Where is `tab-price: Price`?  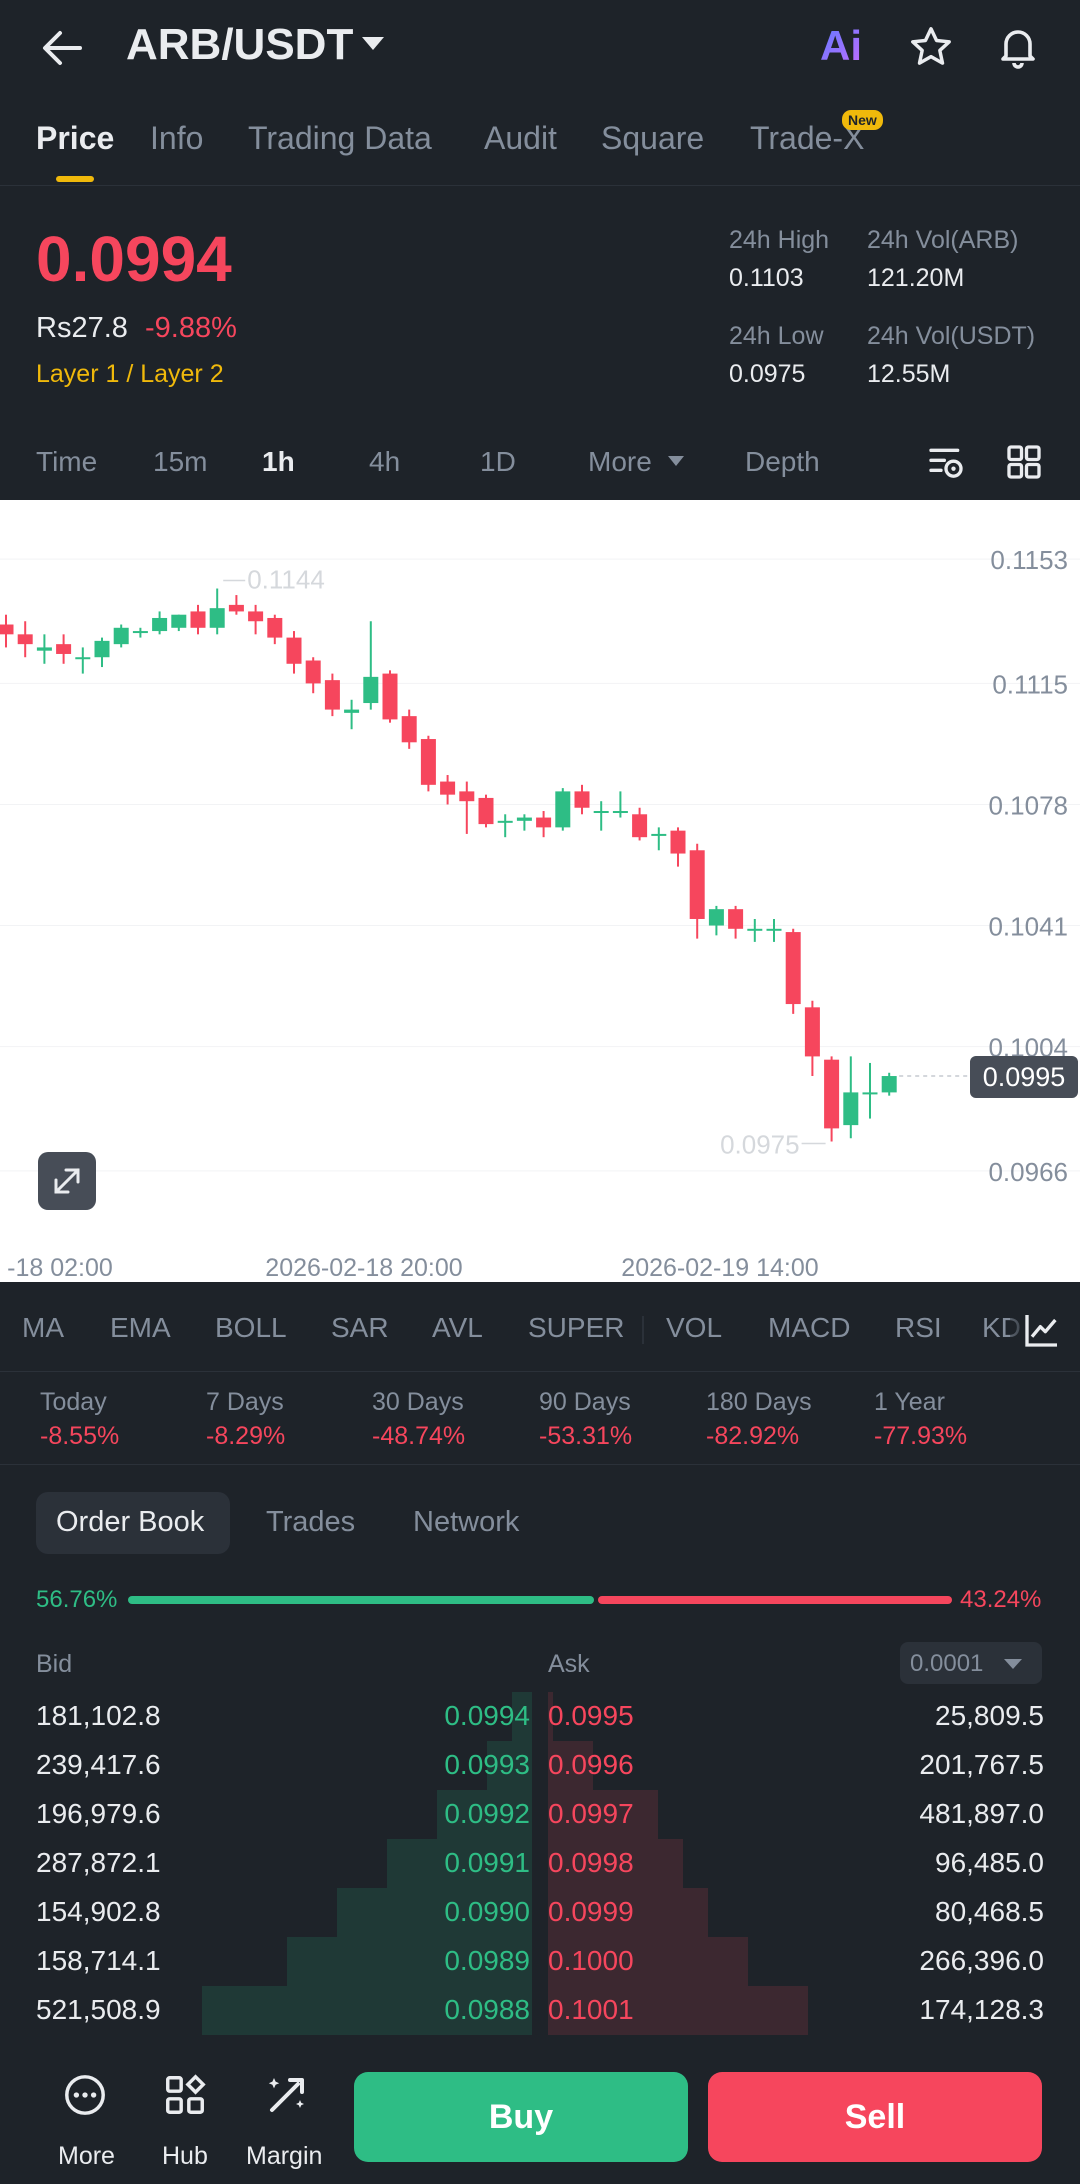
tab-price: Price is located at coordinates (75, 138).